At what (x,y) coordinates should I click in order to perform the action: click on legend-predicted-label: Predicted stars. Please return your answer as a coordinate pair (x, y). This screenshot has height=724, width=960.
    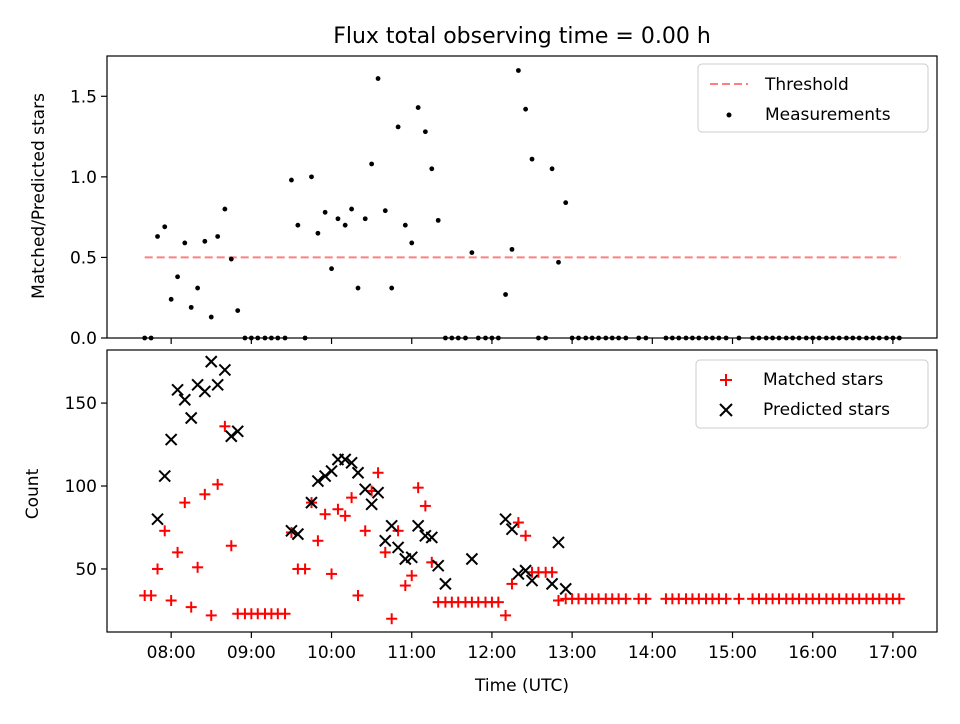
    Looking at the image, I should click on (826, 410).